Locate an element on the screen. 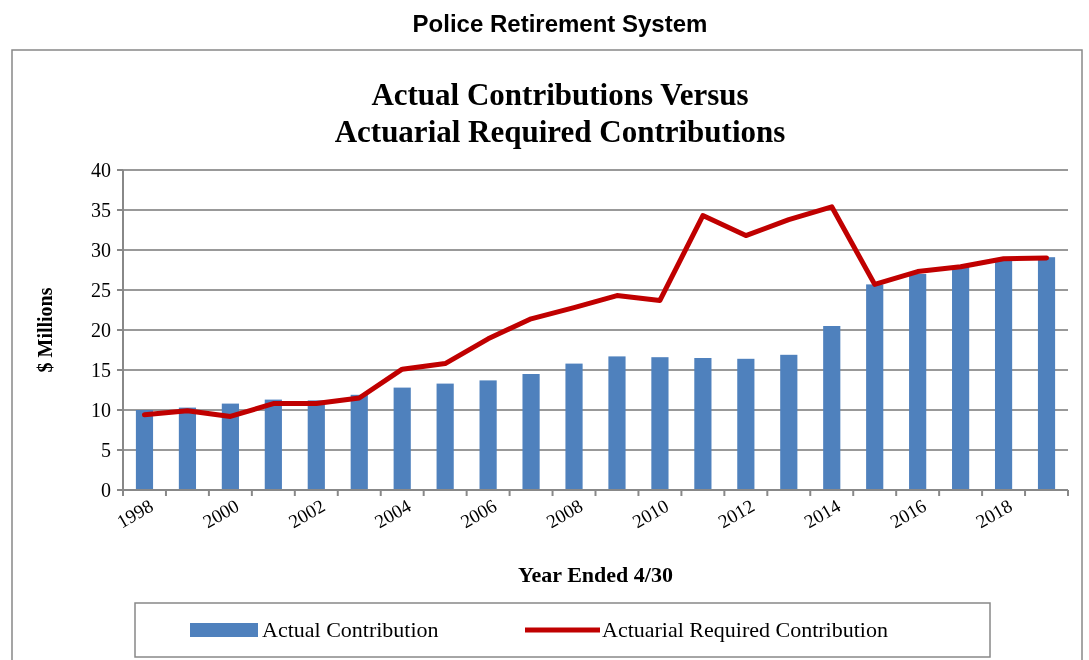  x-axis-title: Year Ended 4/30 is located at coordinates (595, 574).